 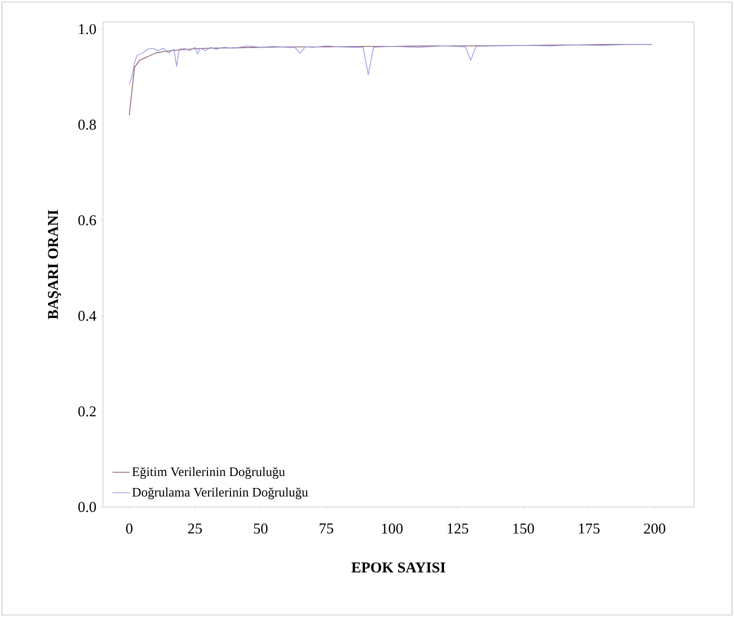 I want to click on x-tick-label: 50, so click(x=261, y=529).